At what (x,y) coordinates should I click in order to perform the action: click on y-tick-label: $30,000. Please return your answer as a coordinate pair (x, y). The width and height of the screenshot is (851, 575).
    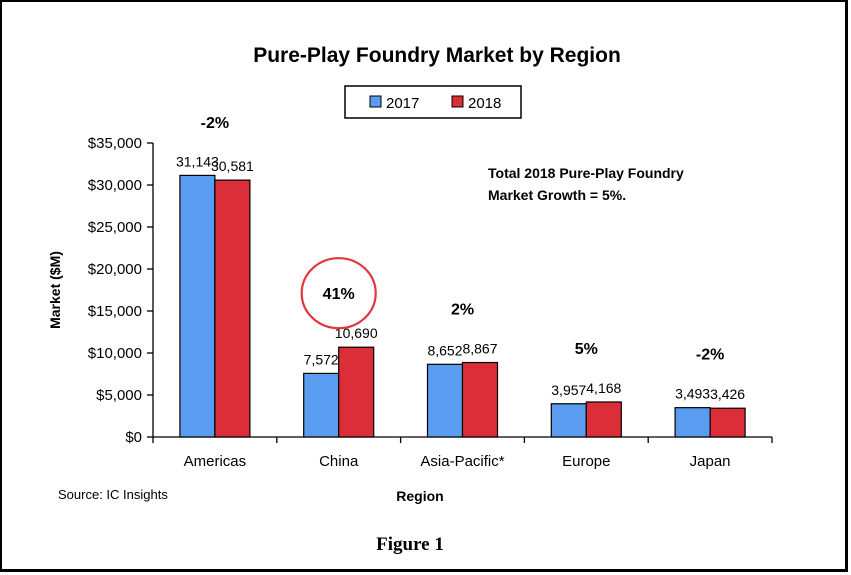
    Looking at the image, I should click on (115, 185).